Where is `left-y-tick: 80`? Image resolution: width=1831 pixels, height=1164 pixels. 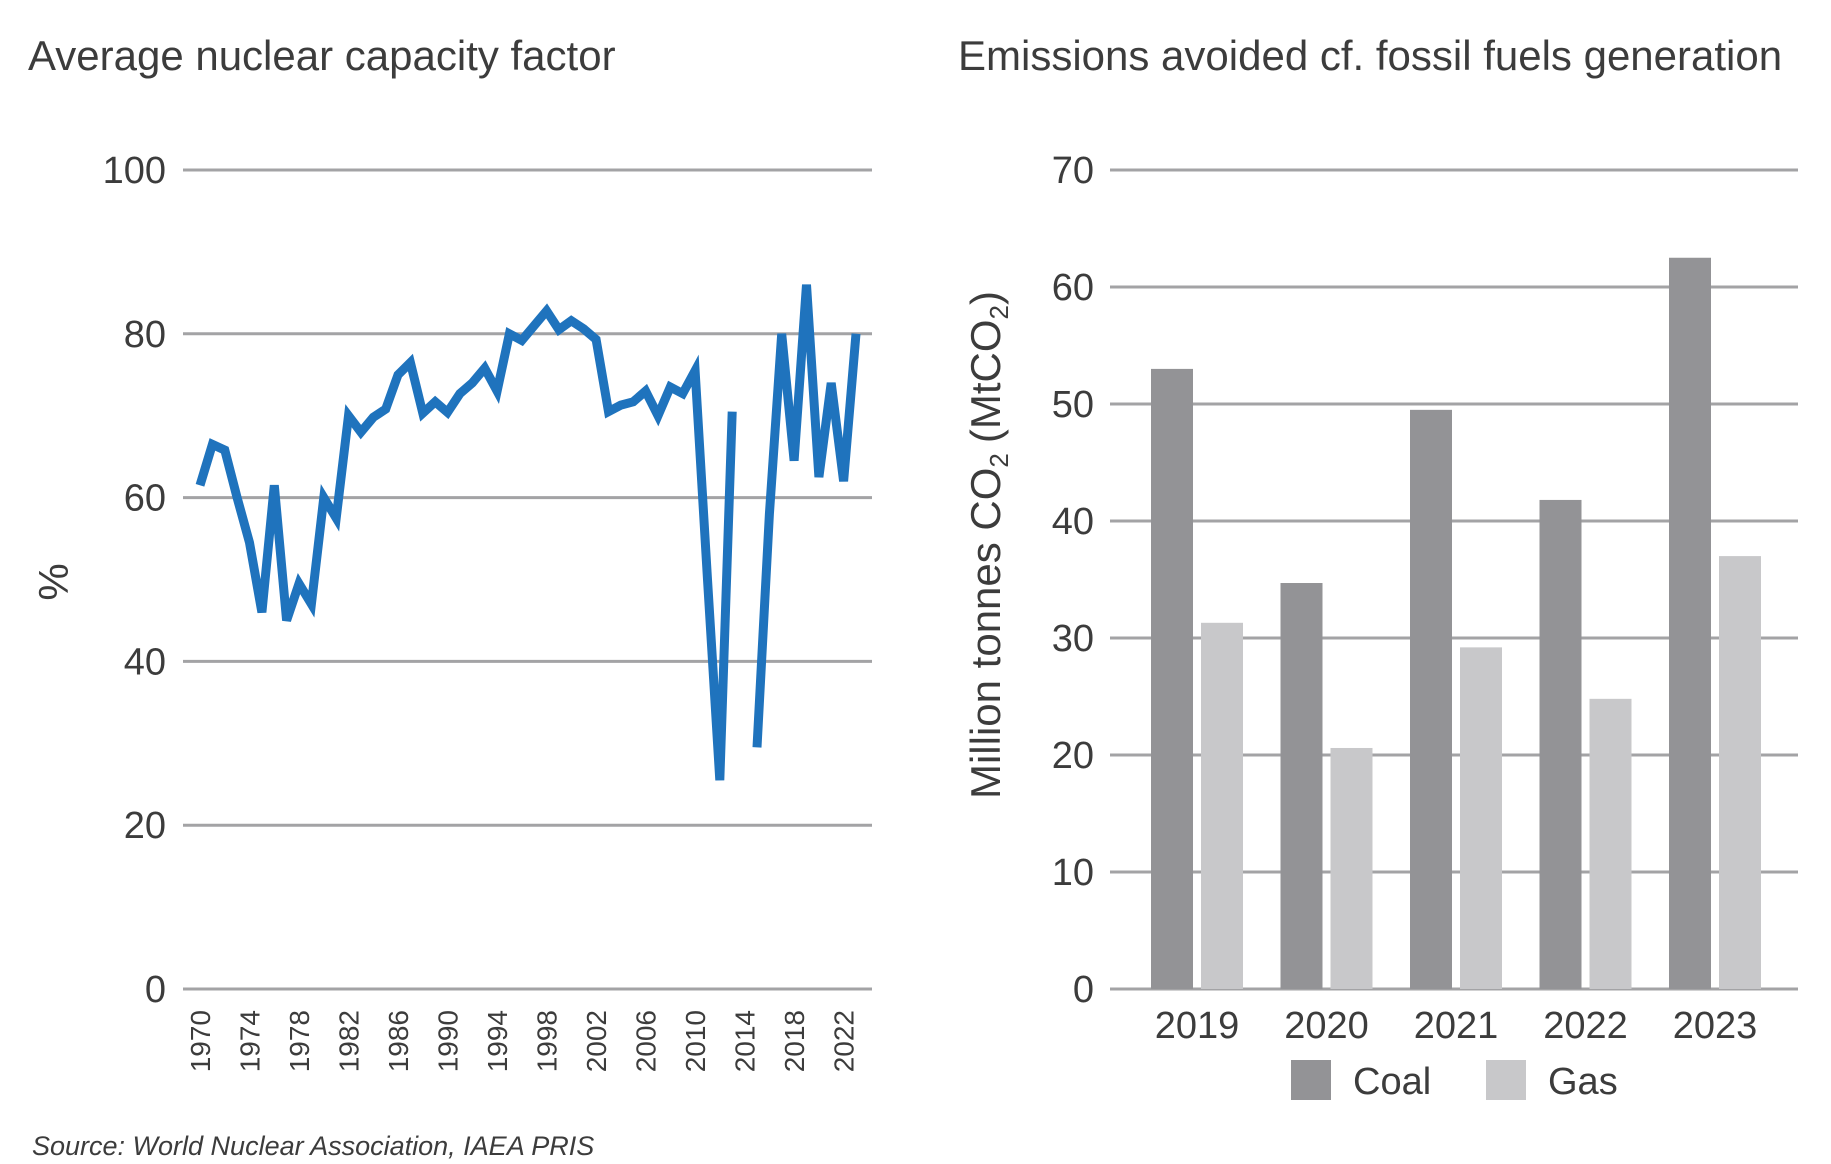 left-y-tick: 80 is located at coordinates (145, 335).